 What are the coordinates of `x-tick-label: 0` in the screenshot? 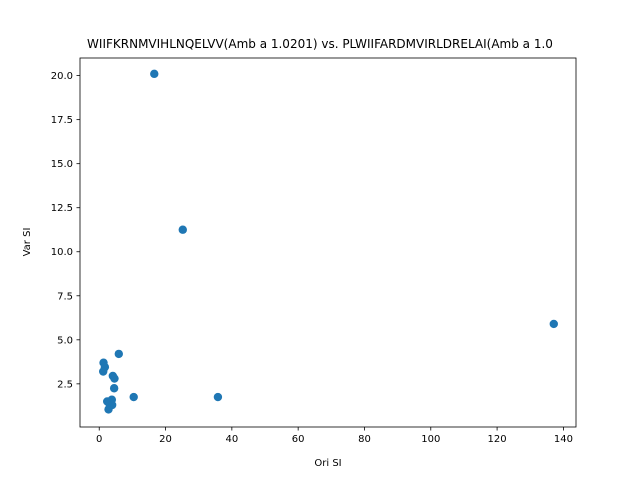 It's located at (99, 439).